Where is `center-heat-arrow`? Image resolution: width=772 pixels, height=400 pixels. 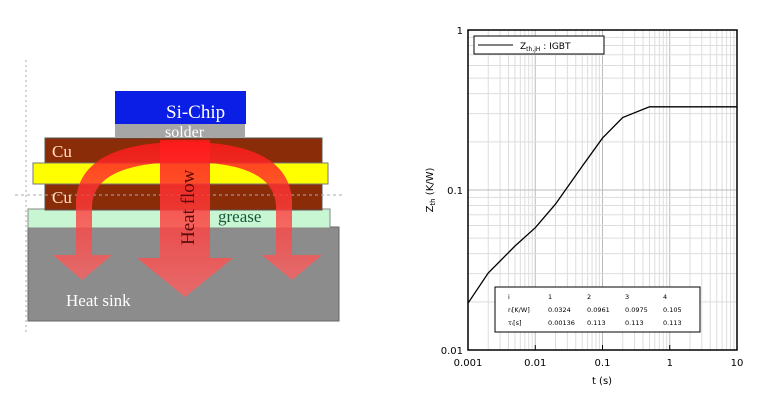
center-heat-arrow is located at coordinates (185, 218).